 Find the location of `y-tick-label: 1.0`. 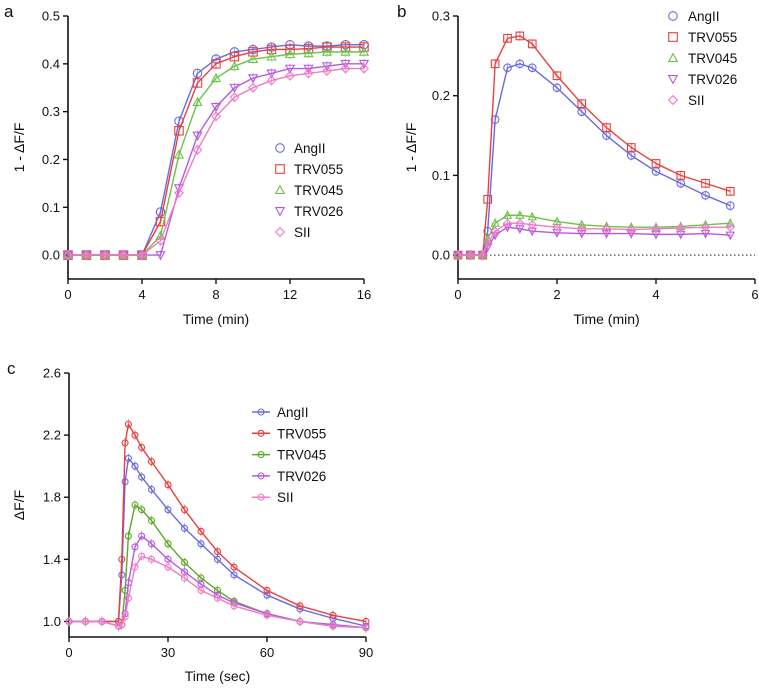

y-tick-label: 1.0 is located at coordinates (52, 621).